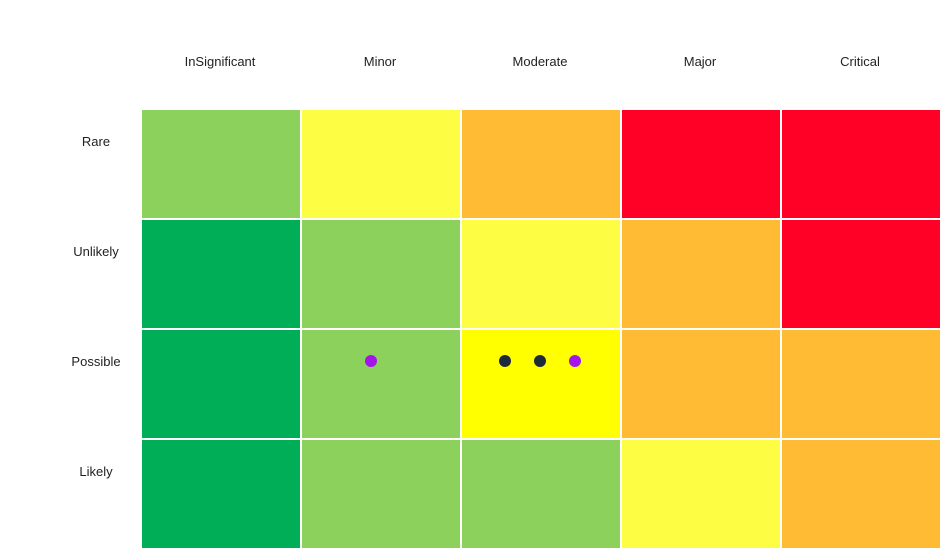  Describe the element at coordinates (96, 471) in the screenshot. I see `row-label: Likely` at that location.